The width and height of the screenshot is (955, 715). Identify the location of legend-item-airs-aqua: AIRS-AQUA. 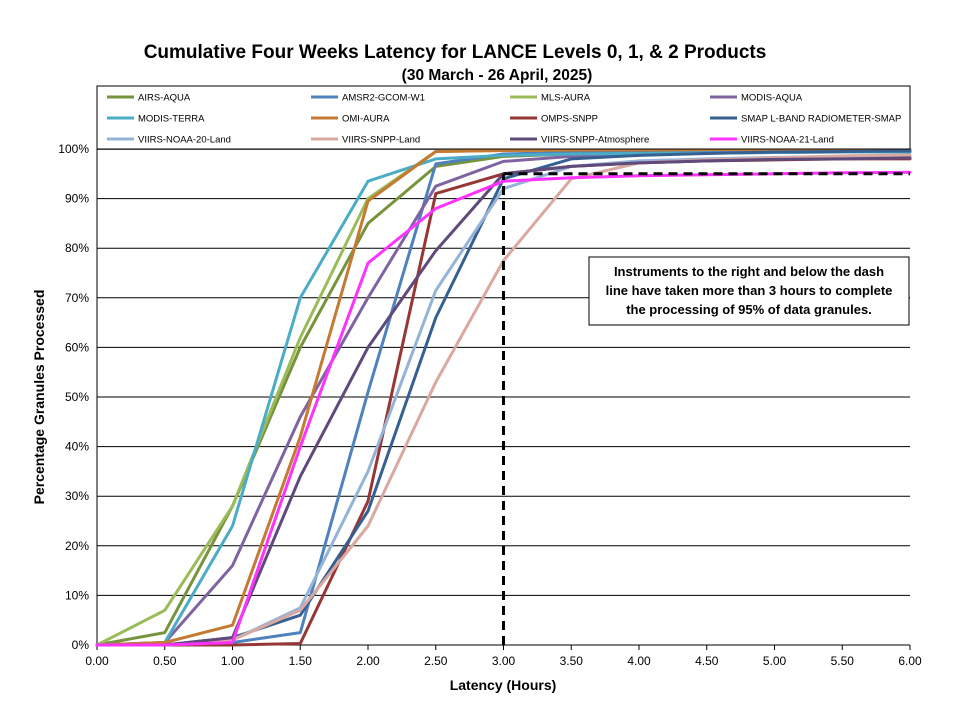
(149, 98).